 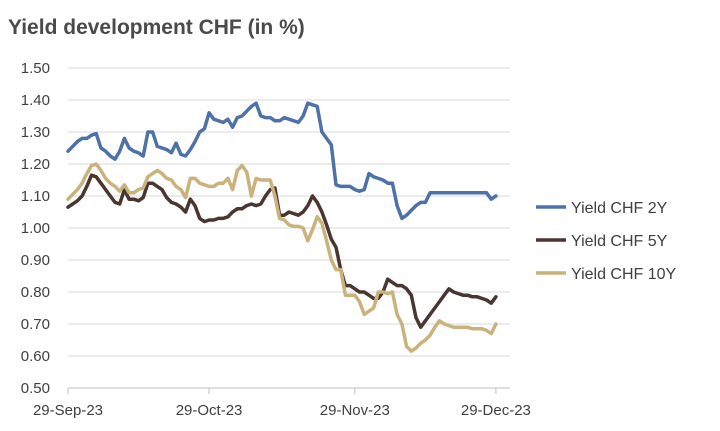 What do you see at coordinates (35, 356) in the screenshot?
I see `y-tick-label: 0.60` at bounding box center [35, 356].